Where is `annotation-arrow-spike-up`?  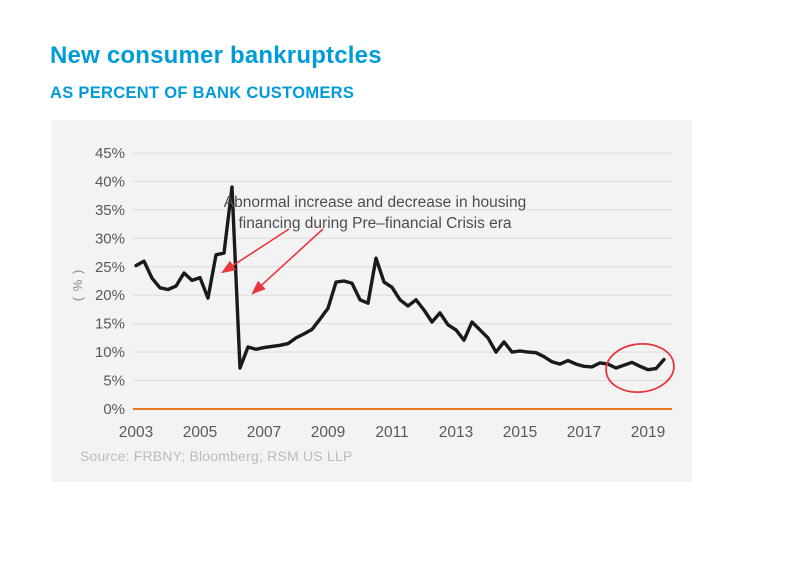
annotation-arrow-spike-up is located at coordinates (255, 251).